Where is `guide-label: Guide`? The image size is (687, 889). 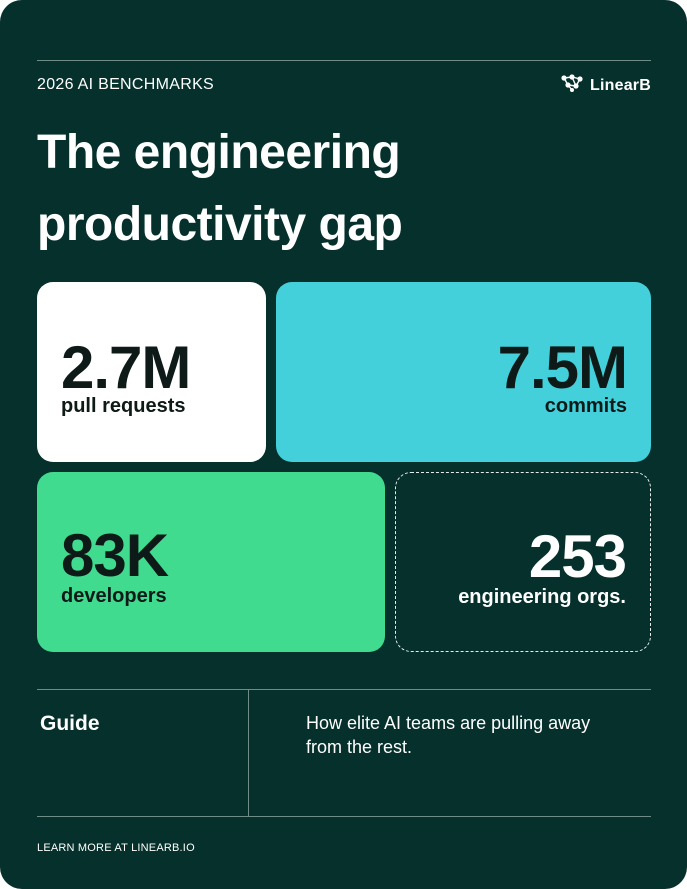
guide-label: Guide is located at coordinates (70, 723).